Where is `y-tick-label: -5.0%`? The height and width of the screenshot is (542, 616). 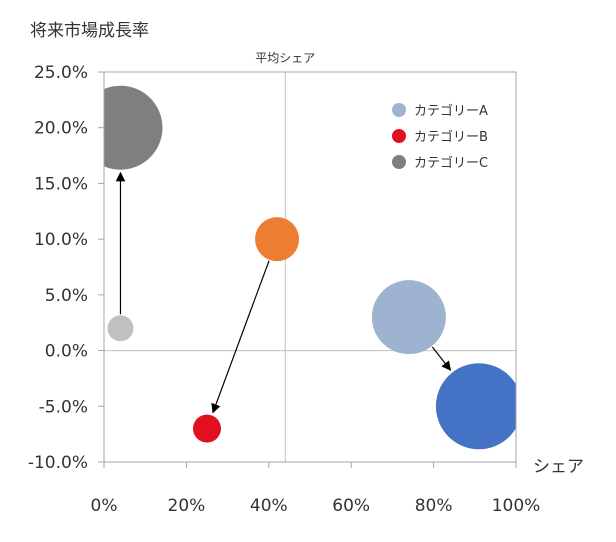
y-tick-label: -5.0% is located at coordinates (63, 407).